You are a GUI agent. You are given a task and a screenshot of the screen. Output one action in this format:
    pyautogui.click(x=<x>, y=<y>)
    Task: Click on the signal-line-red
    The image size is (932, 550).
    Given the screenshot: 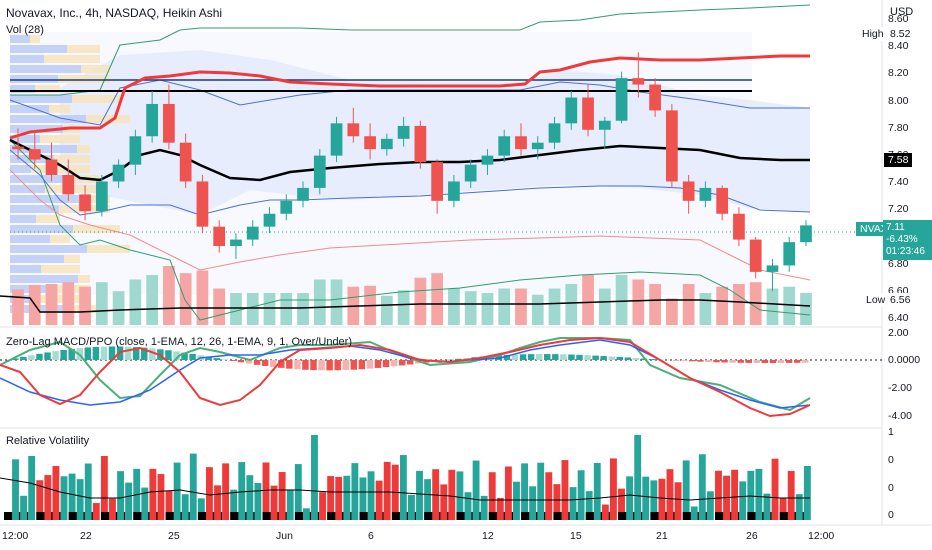 What is the action you would take?
    pyautogui.click(x=405, y=377)
    